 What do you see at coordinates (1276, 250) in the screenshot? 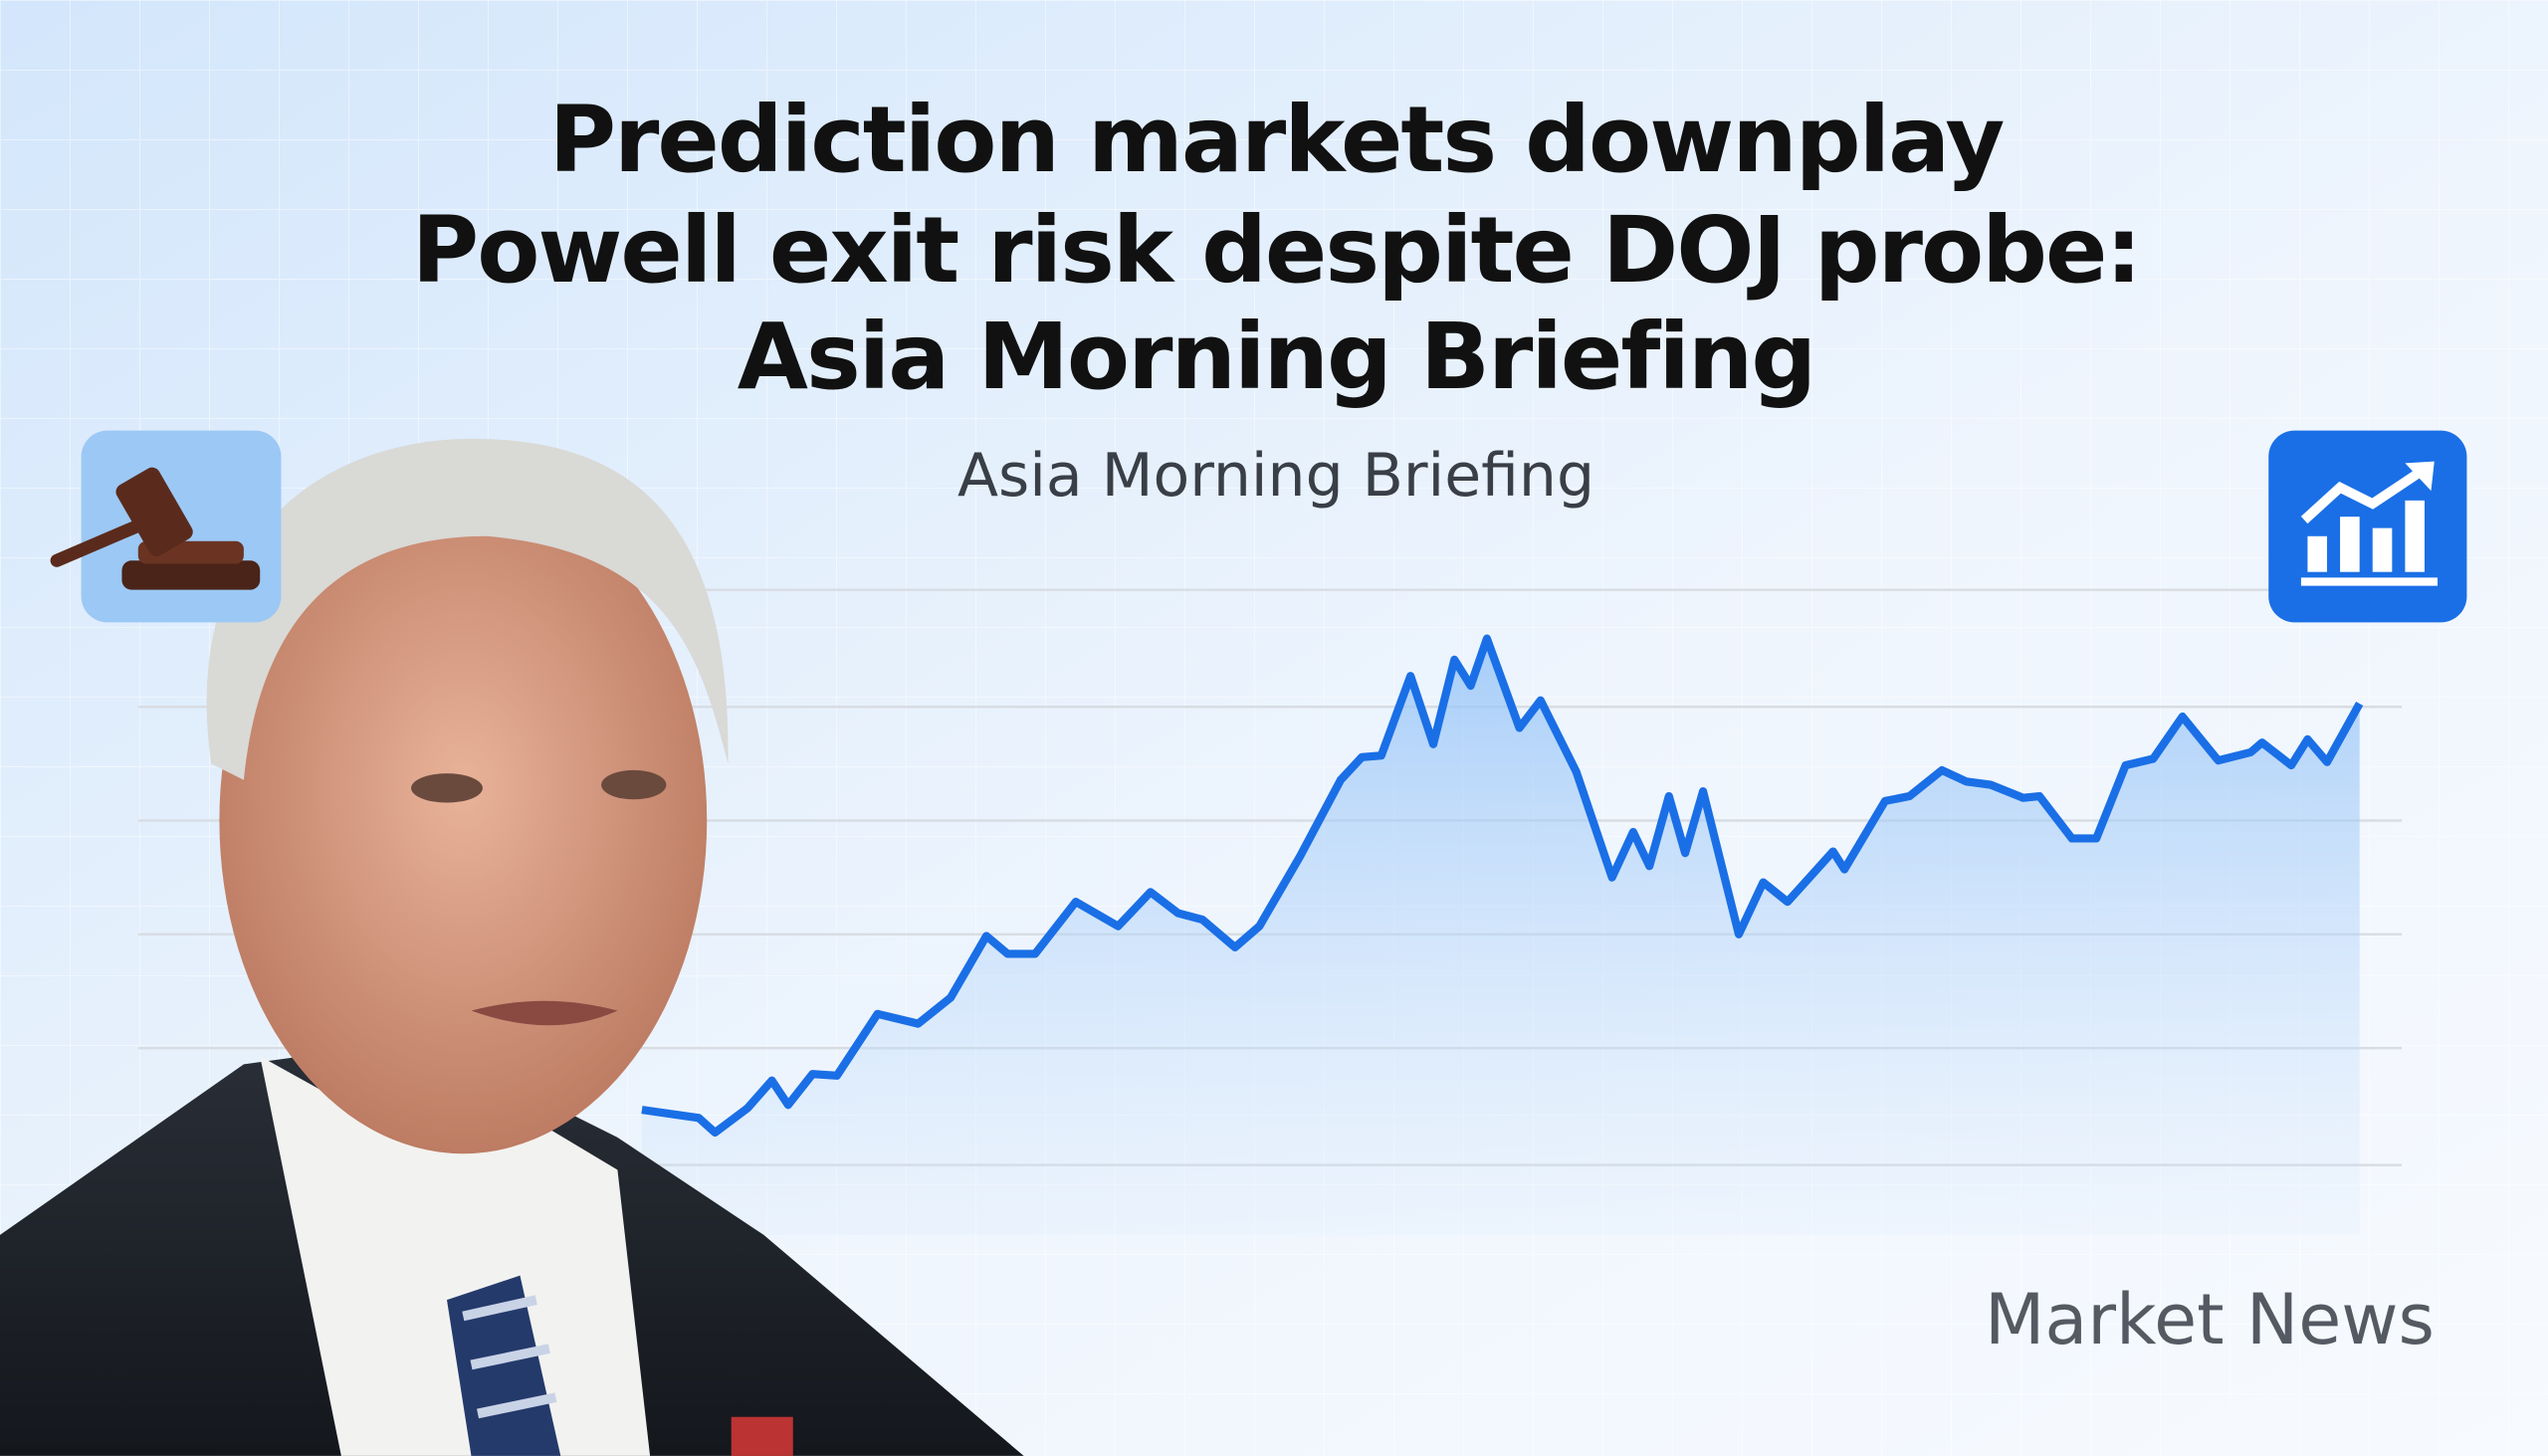
I see `headline-line: Powell exit risk despite DOJ probe:` at bounding box center [1276, 250].